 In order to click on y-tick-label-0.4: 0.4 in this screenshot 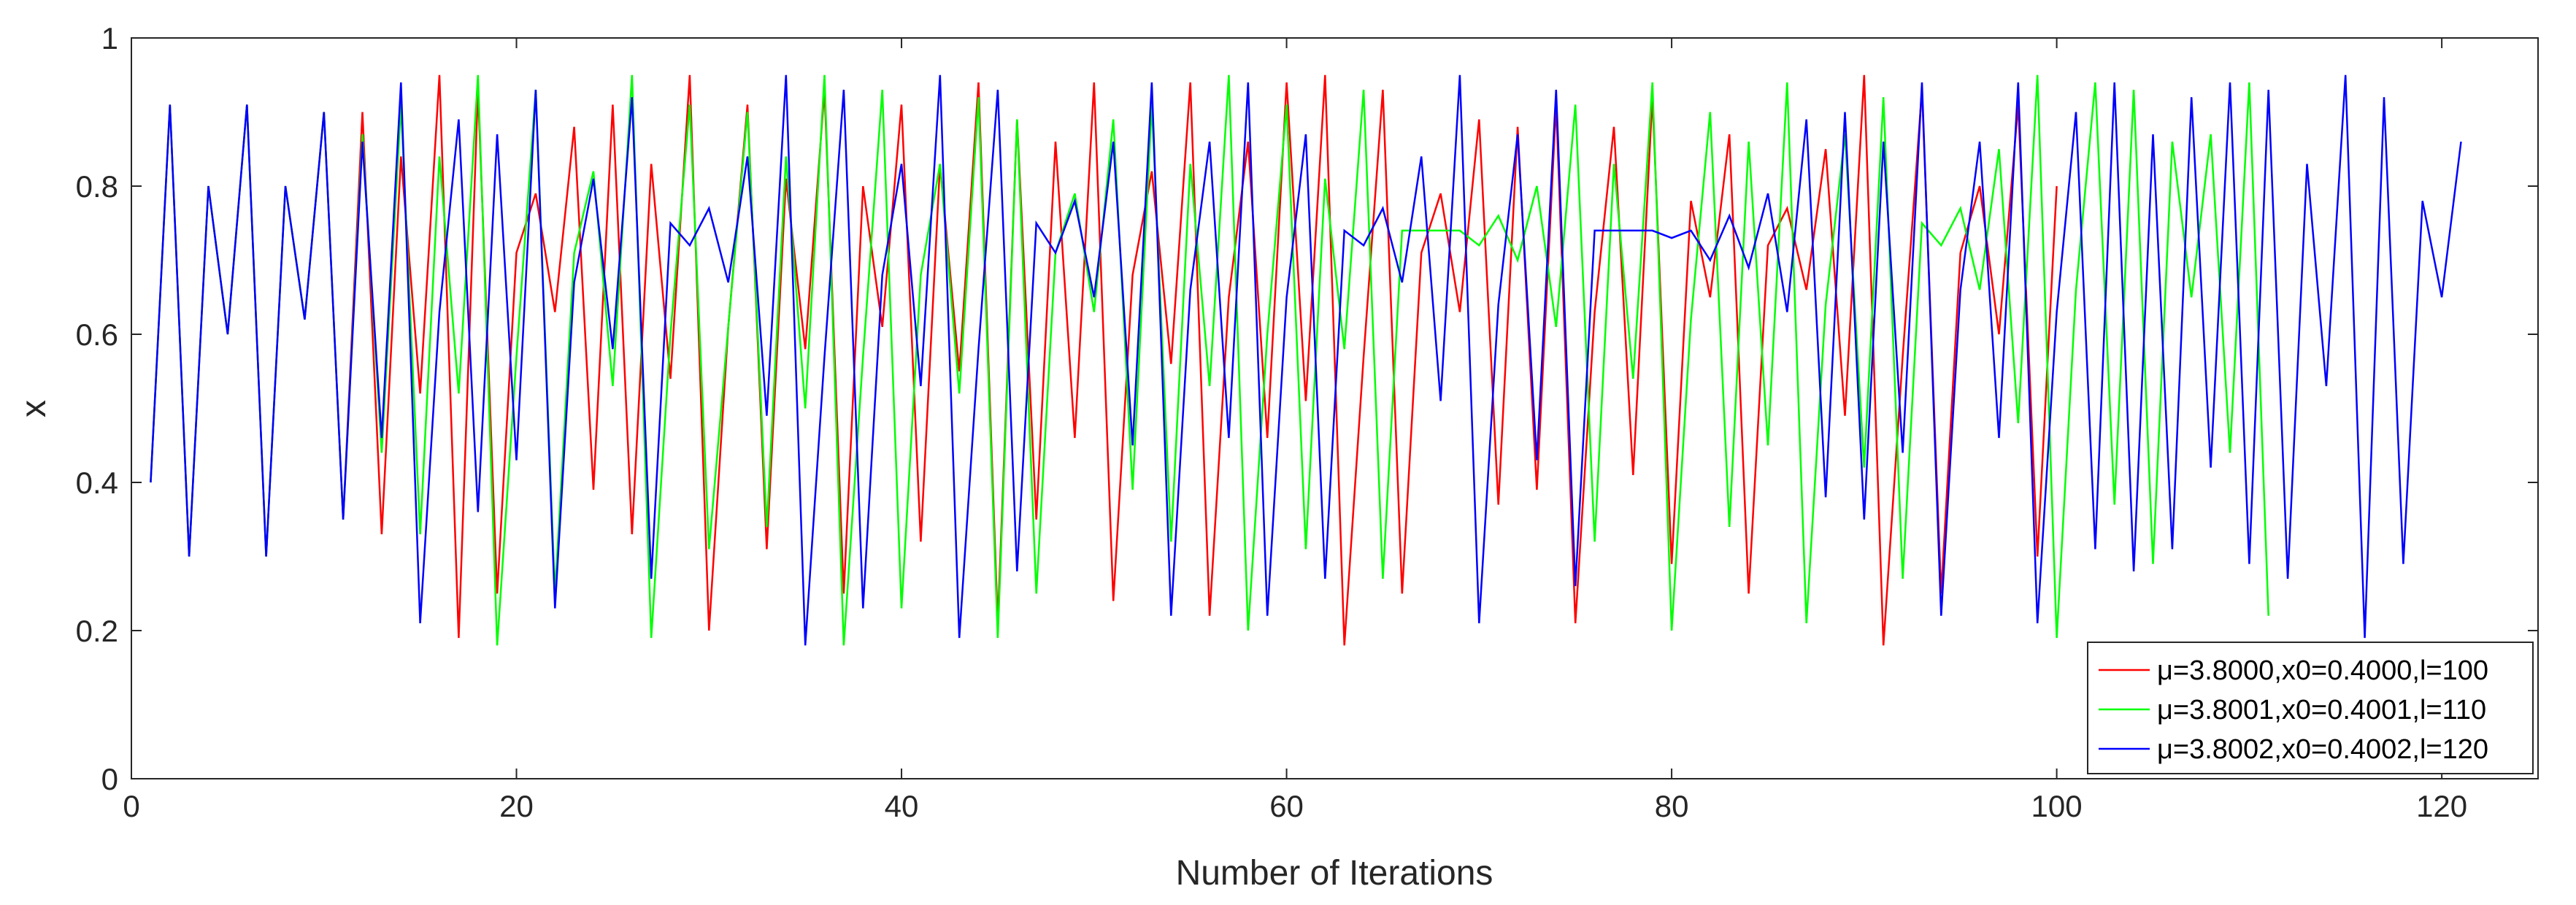, I will do `click(97, 483)`.